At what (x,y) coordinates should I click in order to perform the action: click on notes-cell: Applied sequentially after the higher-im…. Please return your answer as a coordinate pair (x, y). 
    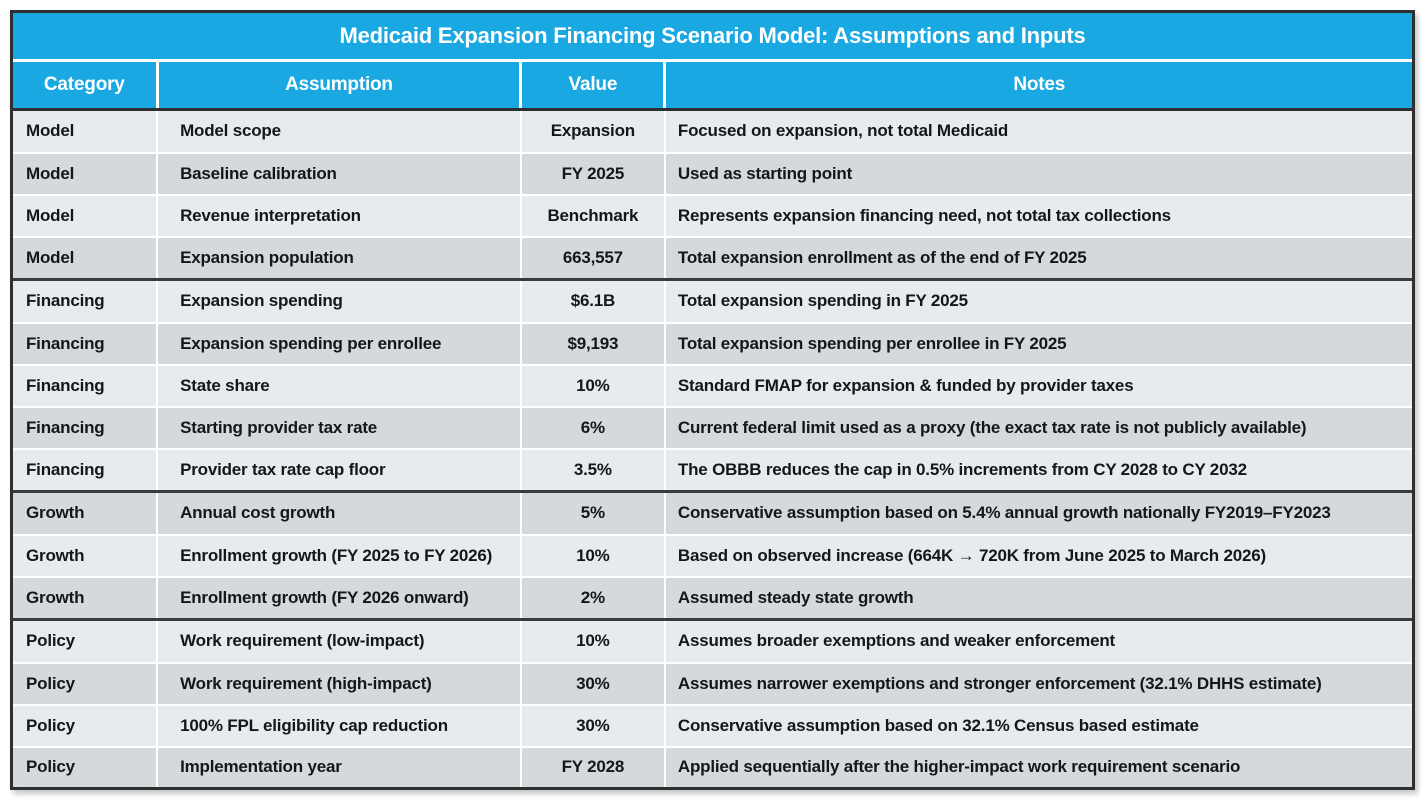
    Looking at the image, I should click on (1037, 766).